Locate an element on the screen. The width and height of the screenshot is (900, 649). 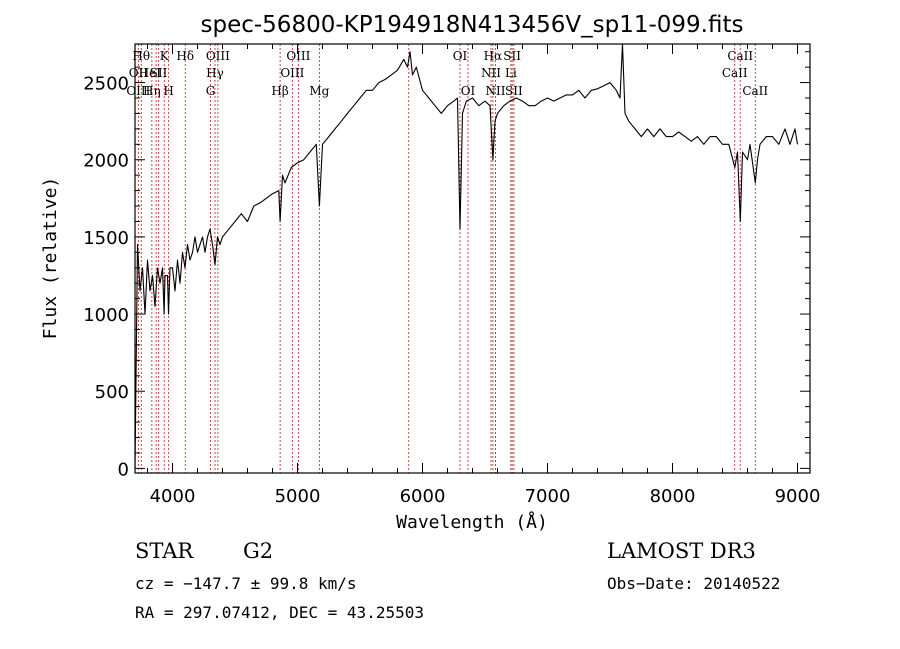
line-label-5: SII is located at coordinates (159, 73).